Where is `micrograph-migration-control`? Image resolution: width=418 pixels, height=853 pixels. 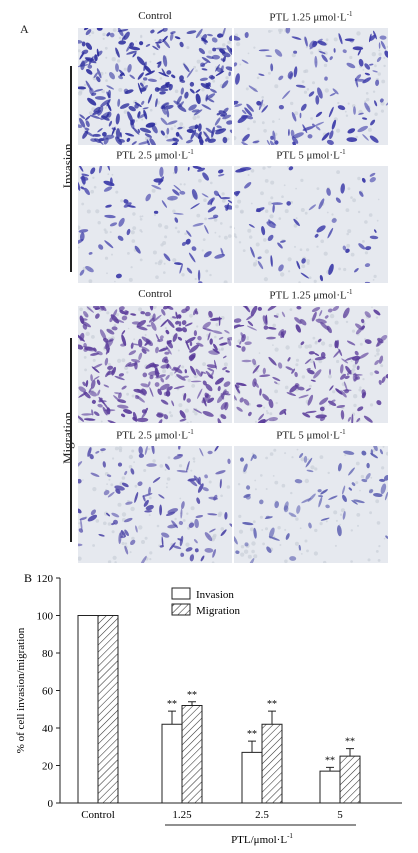
micrograph-migration-control is located at coordinates (155, 364).